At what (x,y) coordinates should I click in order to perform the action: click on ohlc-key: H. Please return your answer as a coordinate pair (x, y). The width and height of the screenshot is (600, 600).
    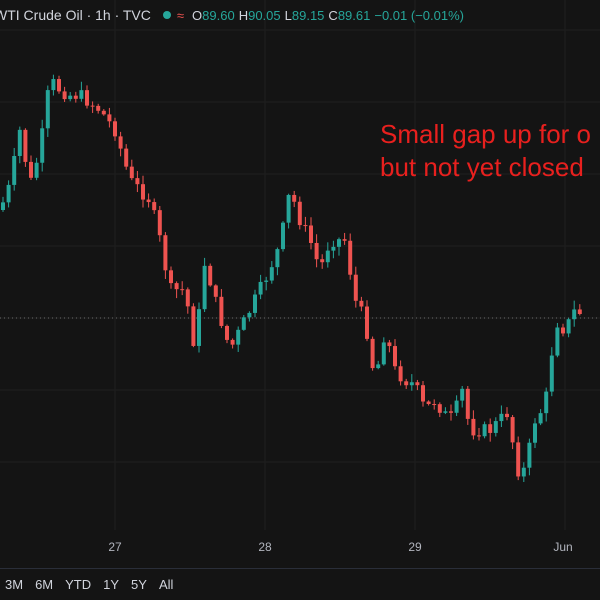
    Looking at the image, I should click on (243, 15).